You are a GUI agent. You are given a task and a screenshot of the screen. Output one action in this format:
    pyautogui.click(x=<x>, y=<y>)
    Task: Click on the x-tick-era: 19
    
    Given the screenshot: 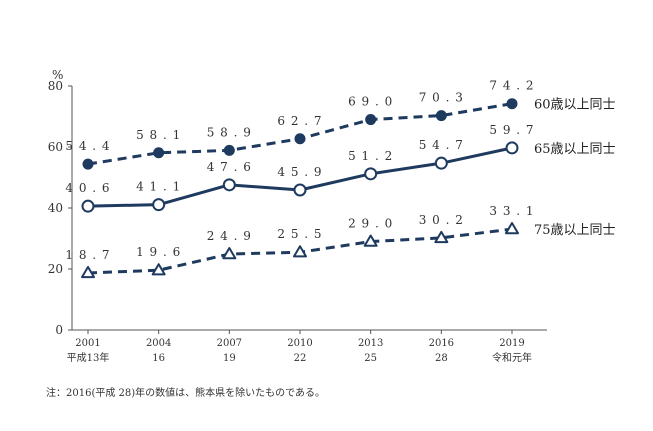 What is the action you would take?
    pyautogui.click(x=229, y=358)
    